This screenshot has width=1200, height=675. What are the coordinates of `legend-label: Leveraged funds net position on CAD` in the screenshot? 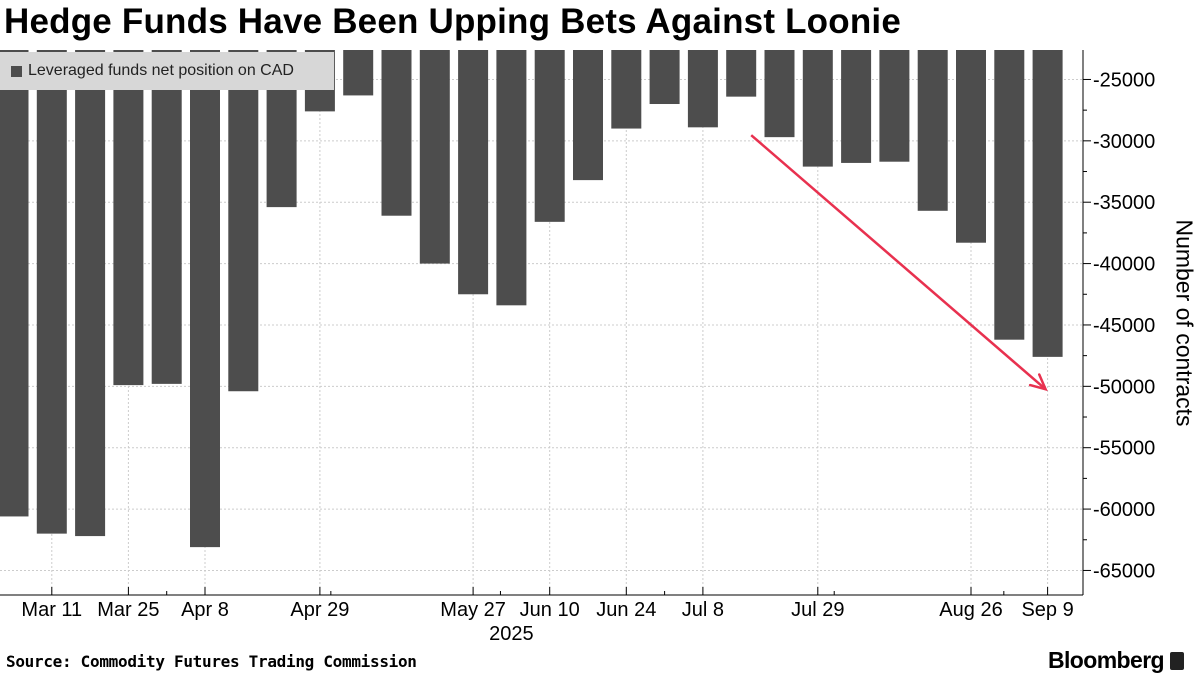 It's located at (161, 70).